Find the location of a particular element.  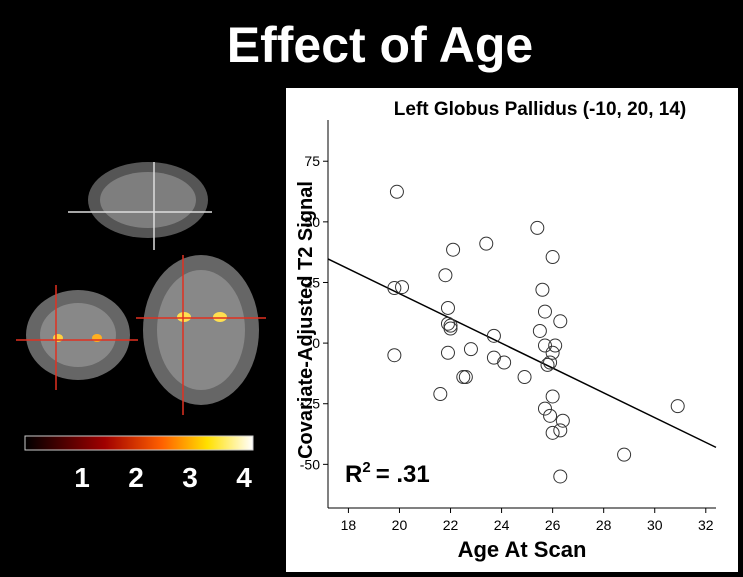

brain-sagittal is located at coordinates (140, 206).